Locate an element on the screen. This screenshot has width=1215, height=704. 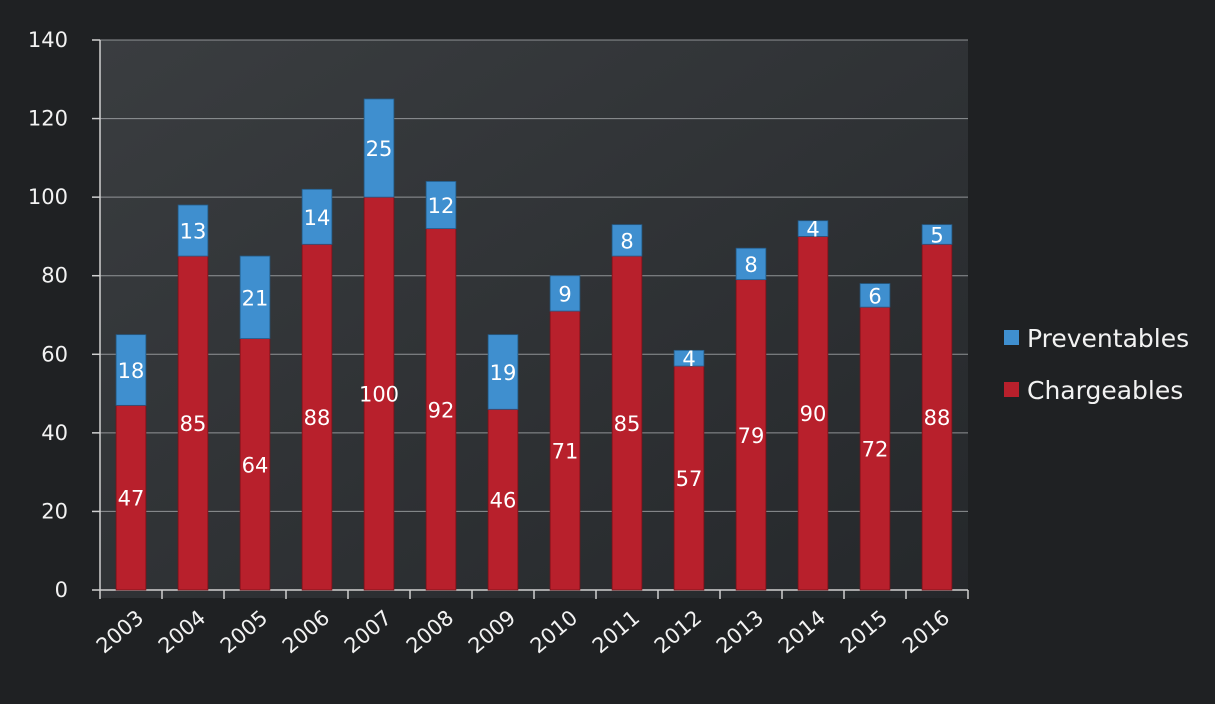
y-tick-label: 60 is located at coordinates (54, 354).